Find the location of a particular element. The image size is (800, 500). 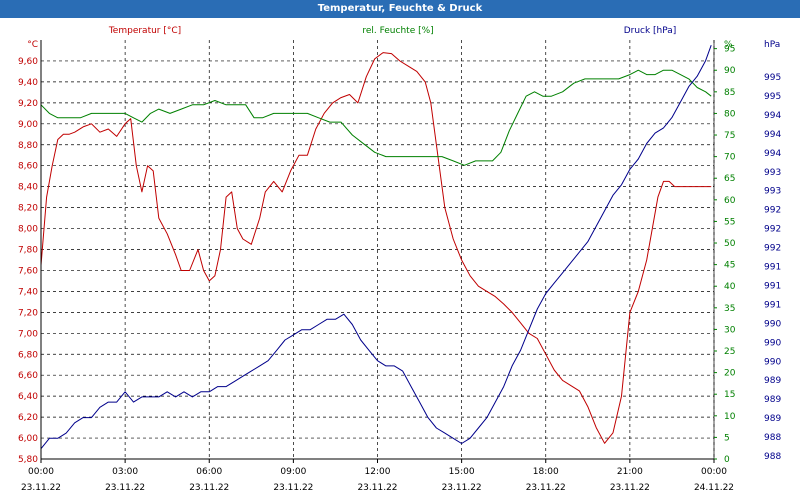

humidity-tick-label: 20 is located at coordinates (730, 374).